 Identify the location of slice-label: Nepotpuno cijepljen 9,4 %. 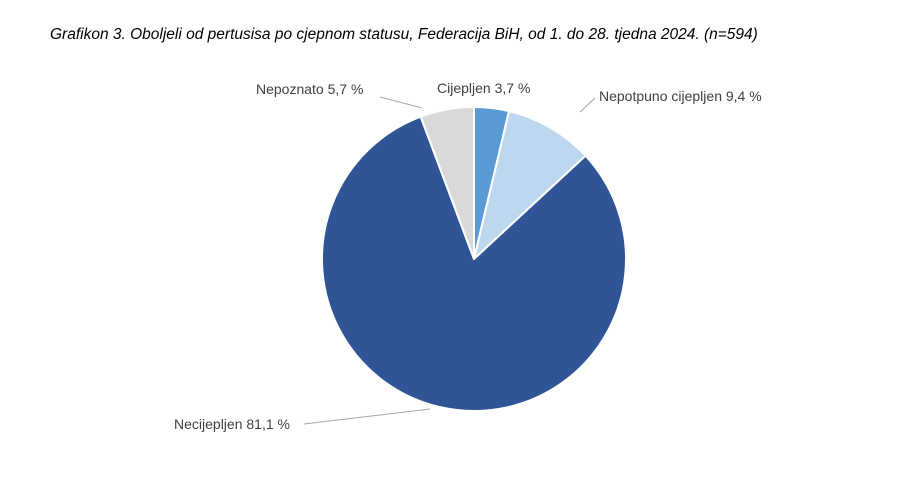
(680, 96).